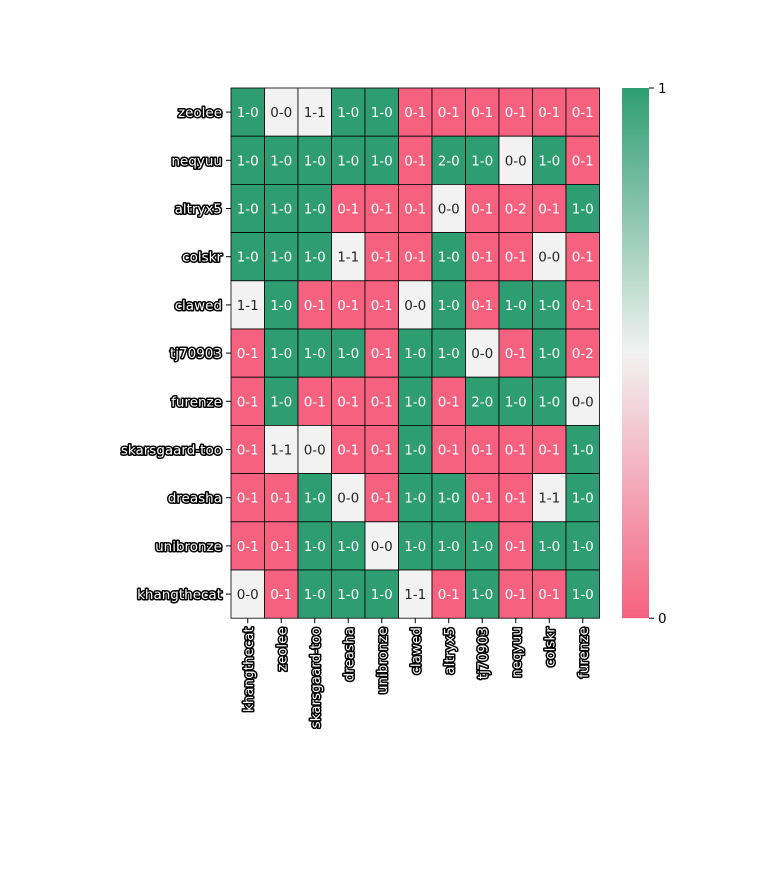  I want to click on row-label: skarsgaard-too, so click(171, 451).